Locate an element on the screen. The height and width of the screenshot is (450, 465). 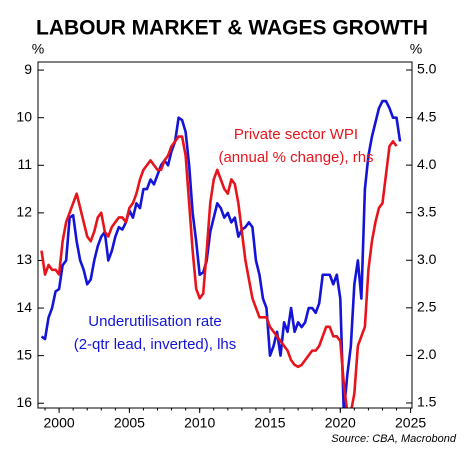
y-tick-label: 16 is located at coordinates (24, 402).